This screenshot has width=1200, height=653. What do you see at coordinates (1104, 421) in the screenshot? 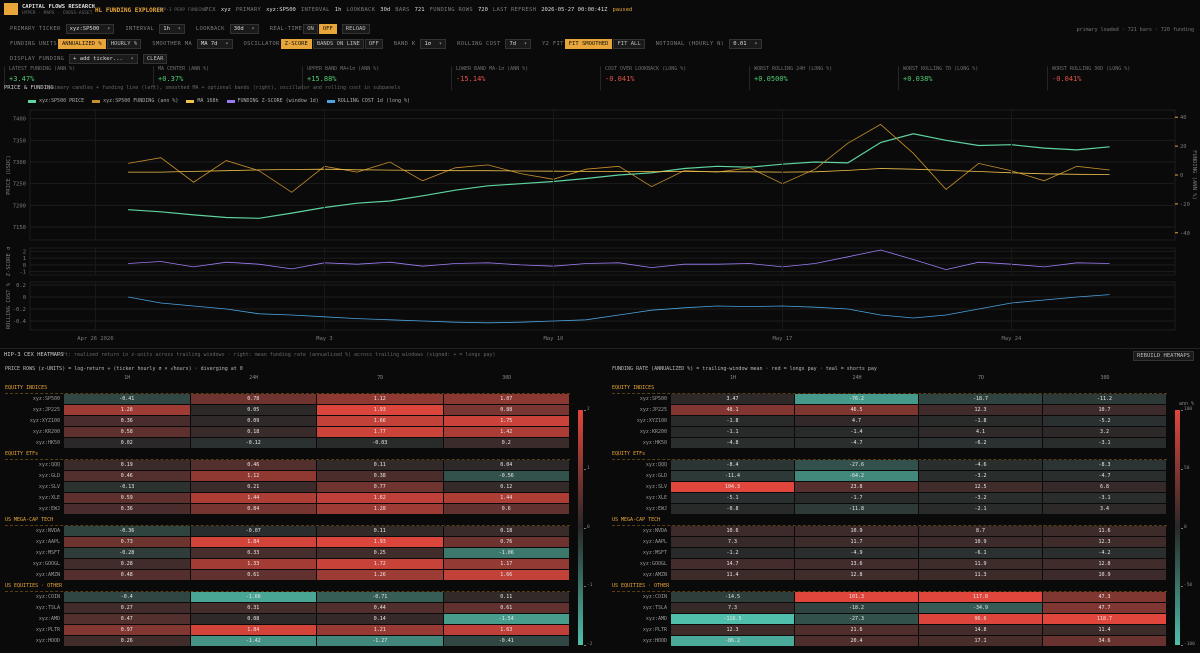
I see `heatmap-cell: -5.2` at bounding box center [1104, 421].